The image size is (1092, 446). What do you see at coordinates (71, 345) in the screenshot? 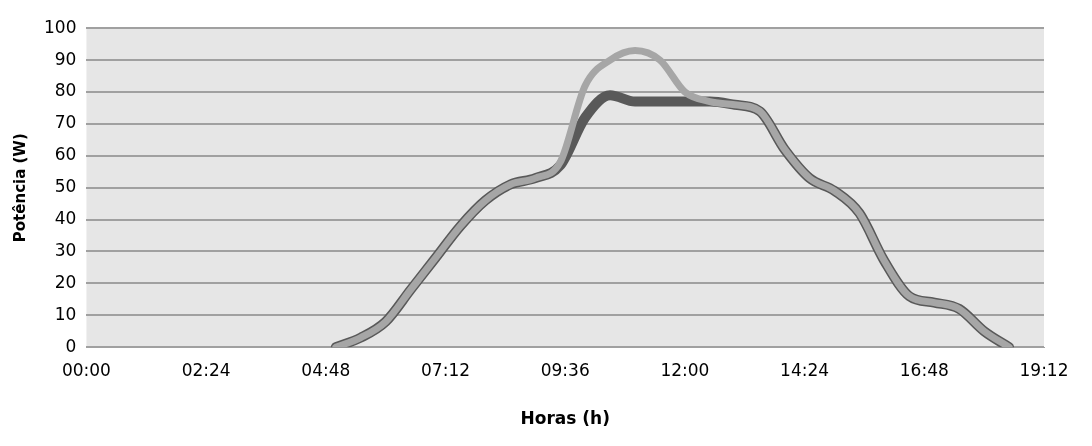
I see `y-tick-label: 0` at bounding box center [71, 345].